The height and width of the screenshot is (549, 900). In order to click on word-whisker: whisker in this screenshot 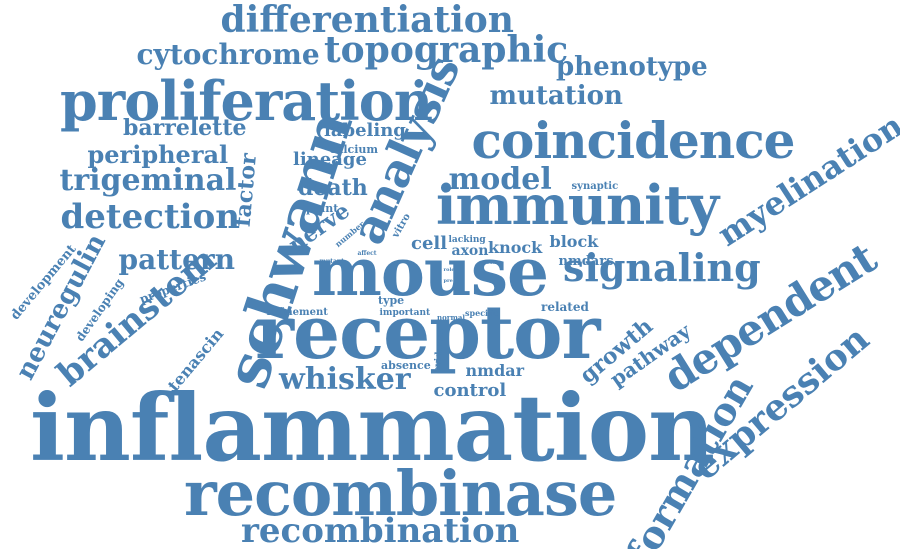, I will do `click(345, 379)`.